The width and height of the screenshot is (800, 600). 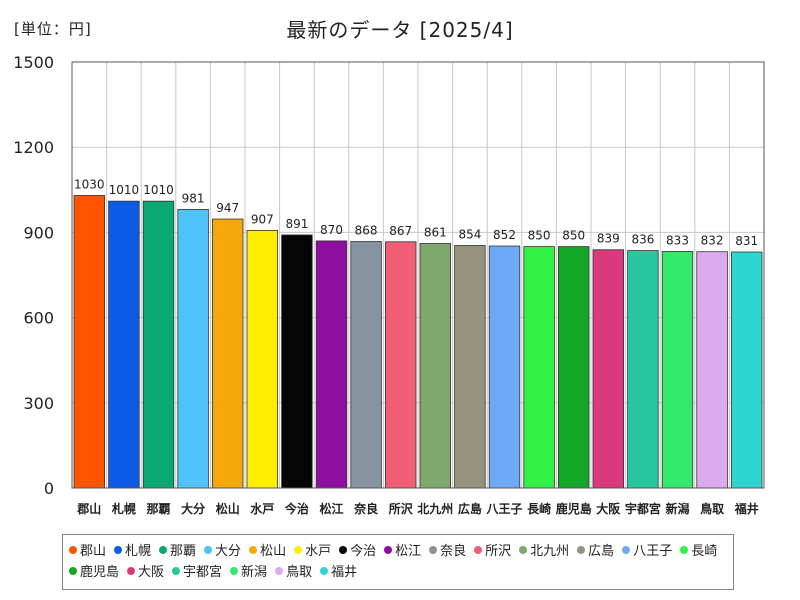 What do you see at coordinates (138, 551) in the screenshot?
I see `legend-label: 札幌` at bounding box center [138, 551].